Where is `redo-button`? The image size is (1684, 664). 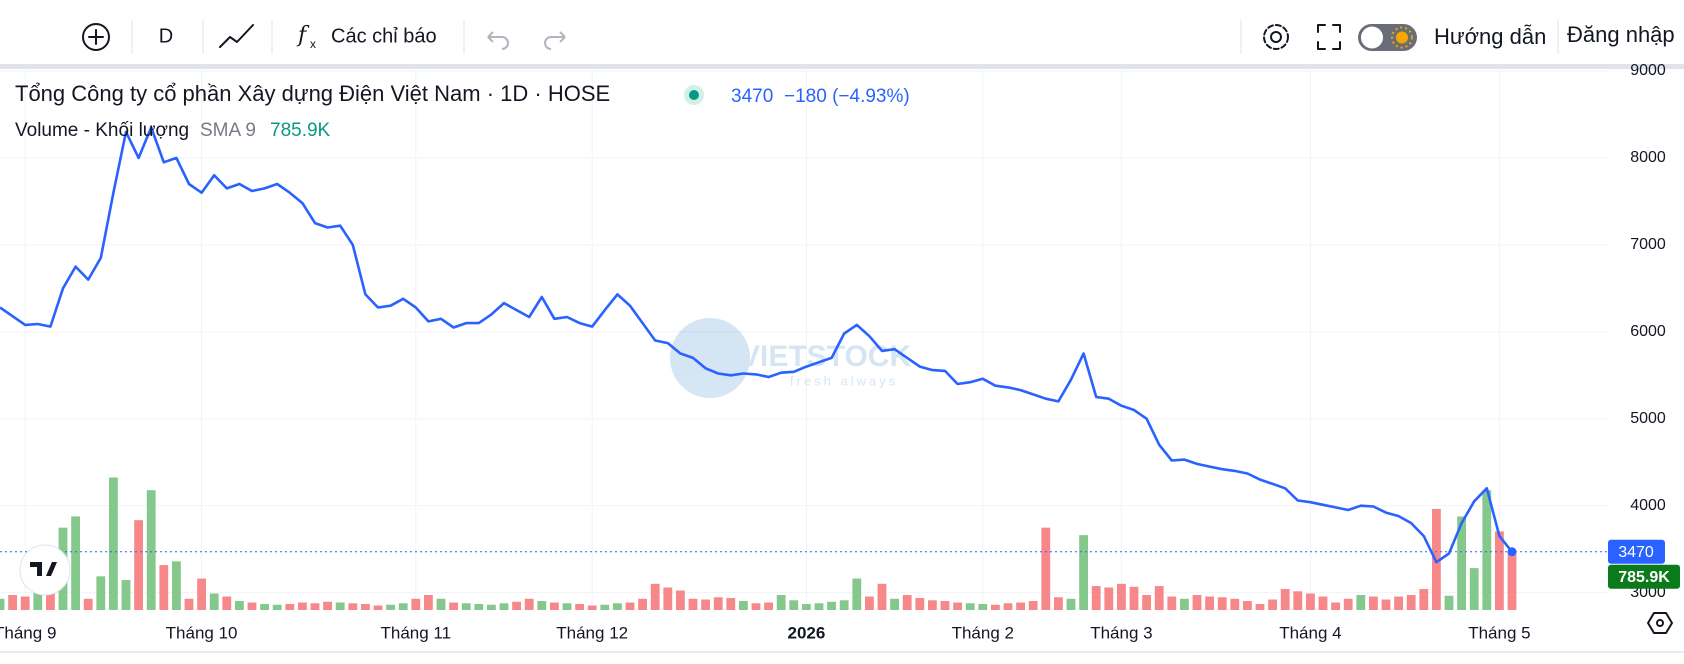 redo-button is located at coordinates (555, 40).